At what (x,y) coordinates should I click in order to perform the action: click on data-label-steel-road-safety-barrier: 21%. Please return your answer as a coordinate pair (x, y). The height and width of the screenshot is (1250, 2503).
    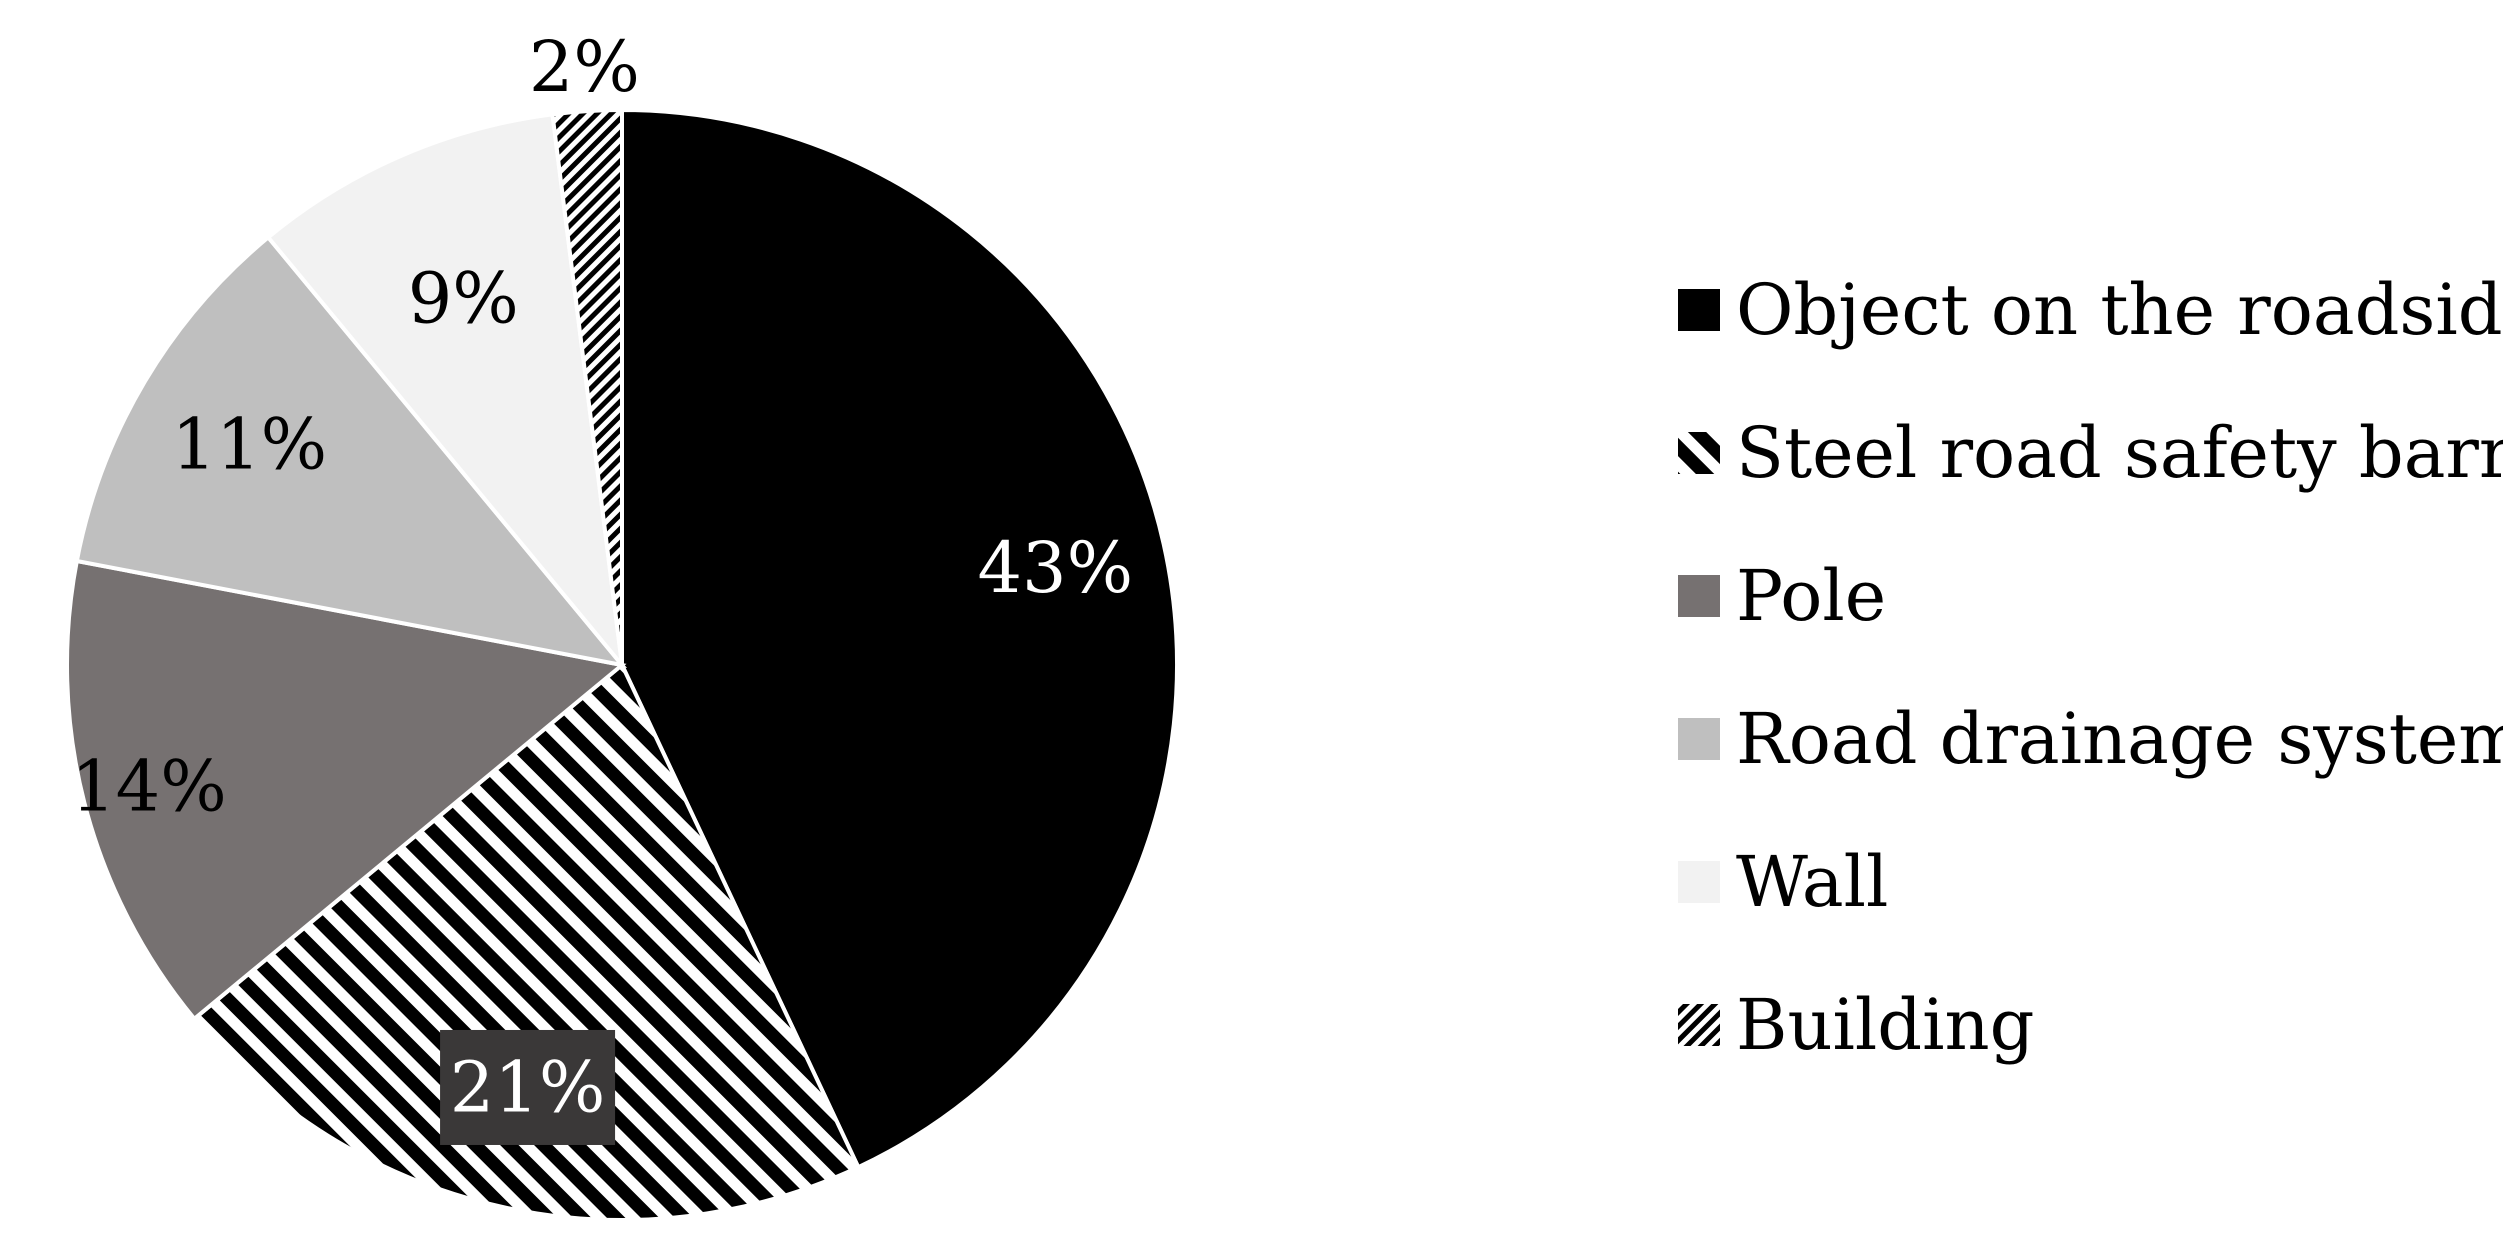
    Looking at the image, I should click on (528, 1087).